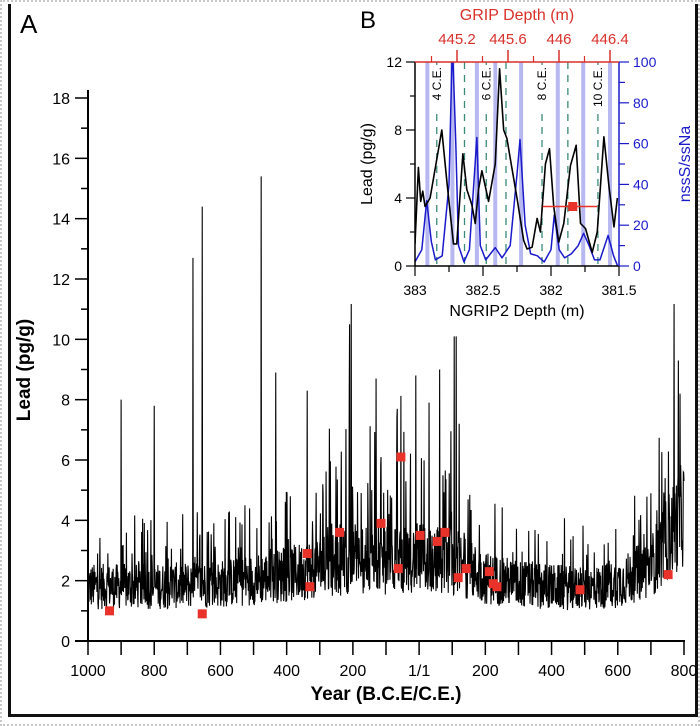 The height and width of the screenshot is (726, 700). I want to click on lead-inset-series-line, so click(517, 161).